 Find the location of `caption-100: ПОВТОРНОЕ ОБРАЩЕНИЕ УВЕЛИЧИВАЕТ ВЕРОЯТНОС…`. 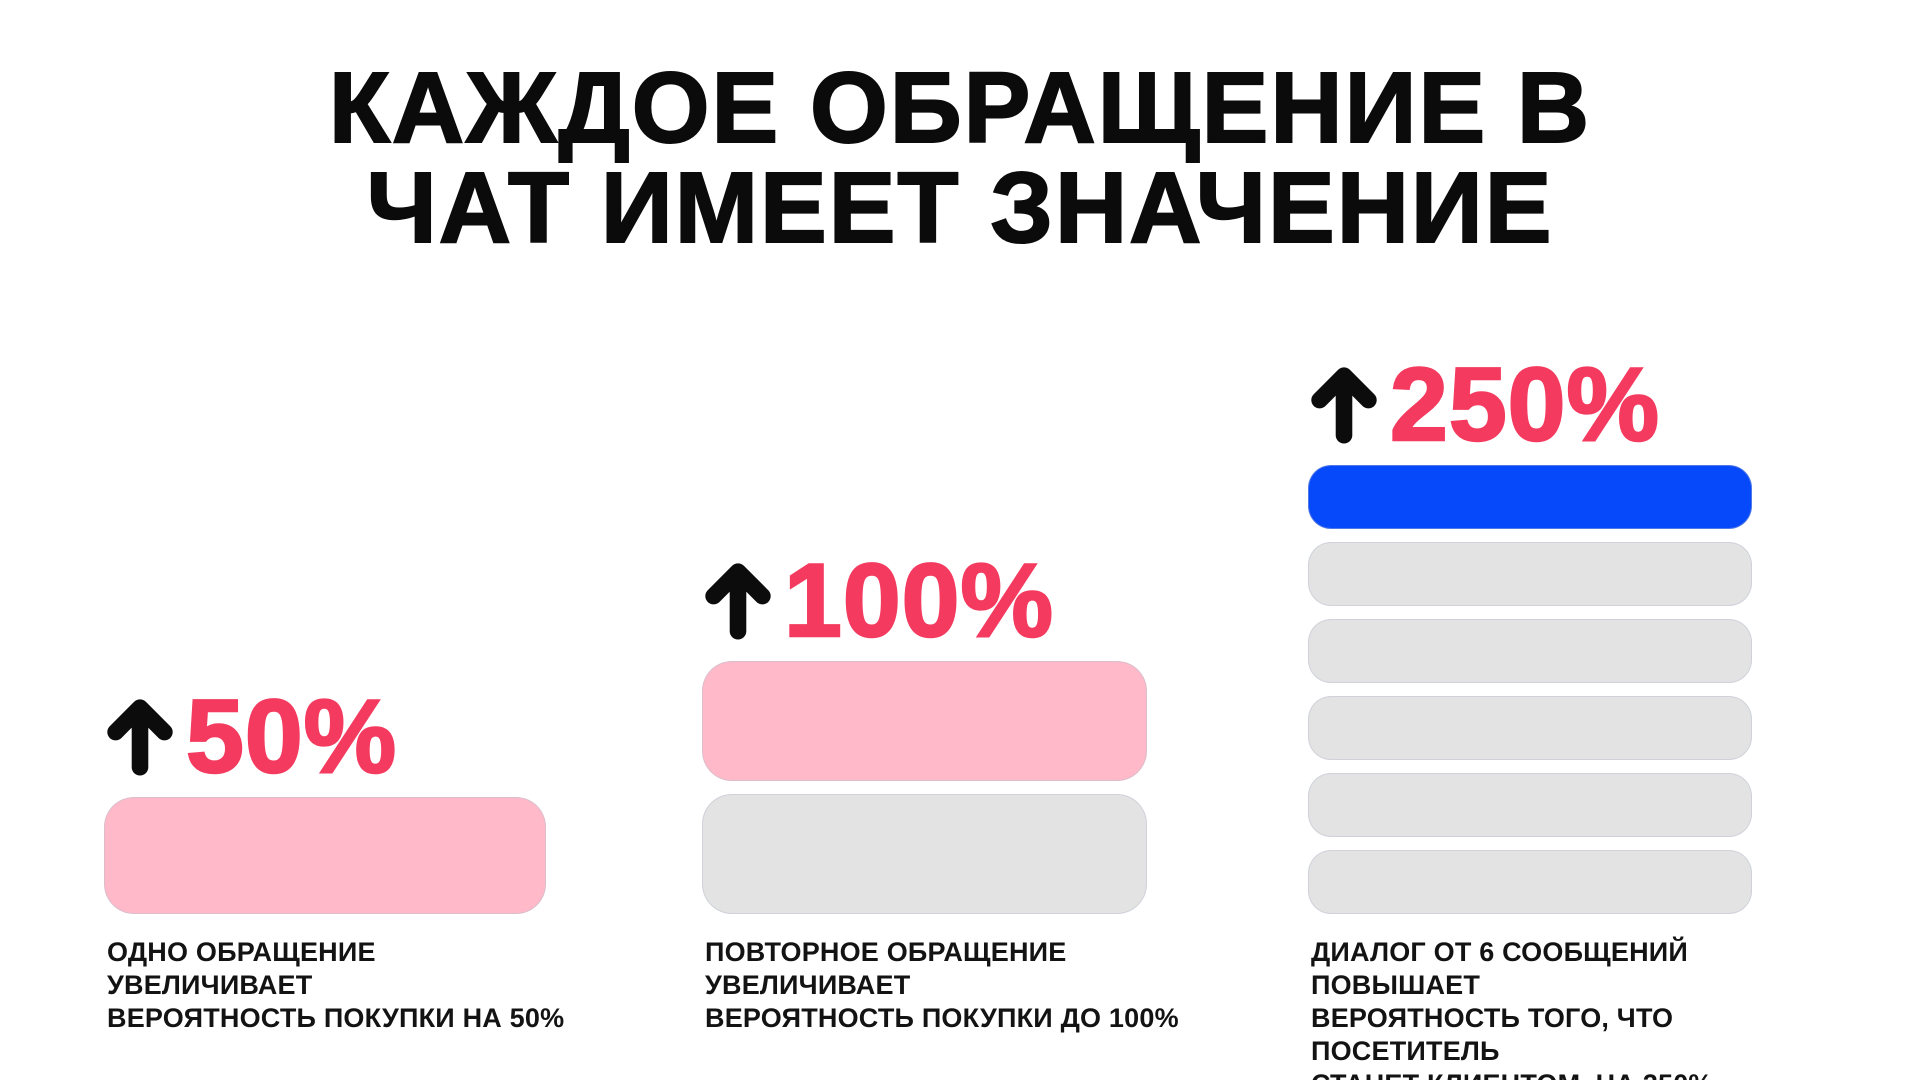

caption-100: ПОВТОРНОЕ ОБРАЩЕНИЕ УВЕЛИЧИВАЕТ ВЕРОЯТНОС… is located at coordinates (946, 985).